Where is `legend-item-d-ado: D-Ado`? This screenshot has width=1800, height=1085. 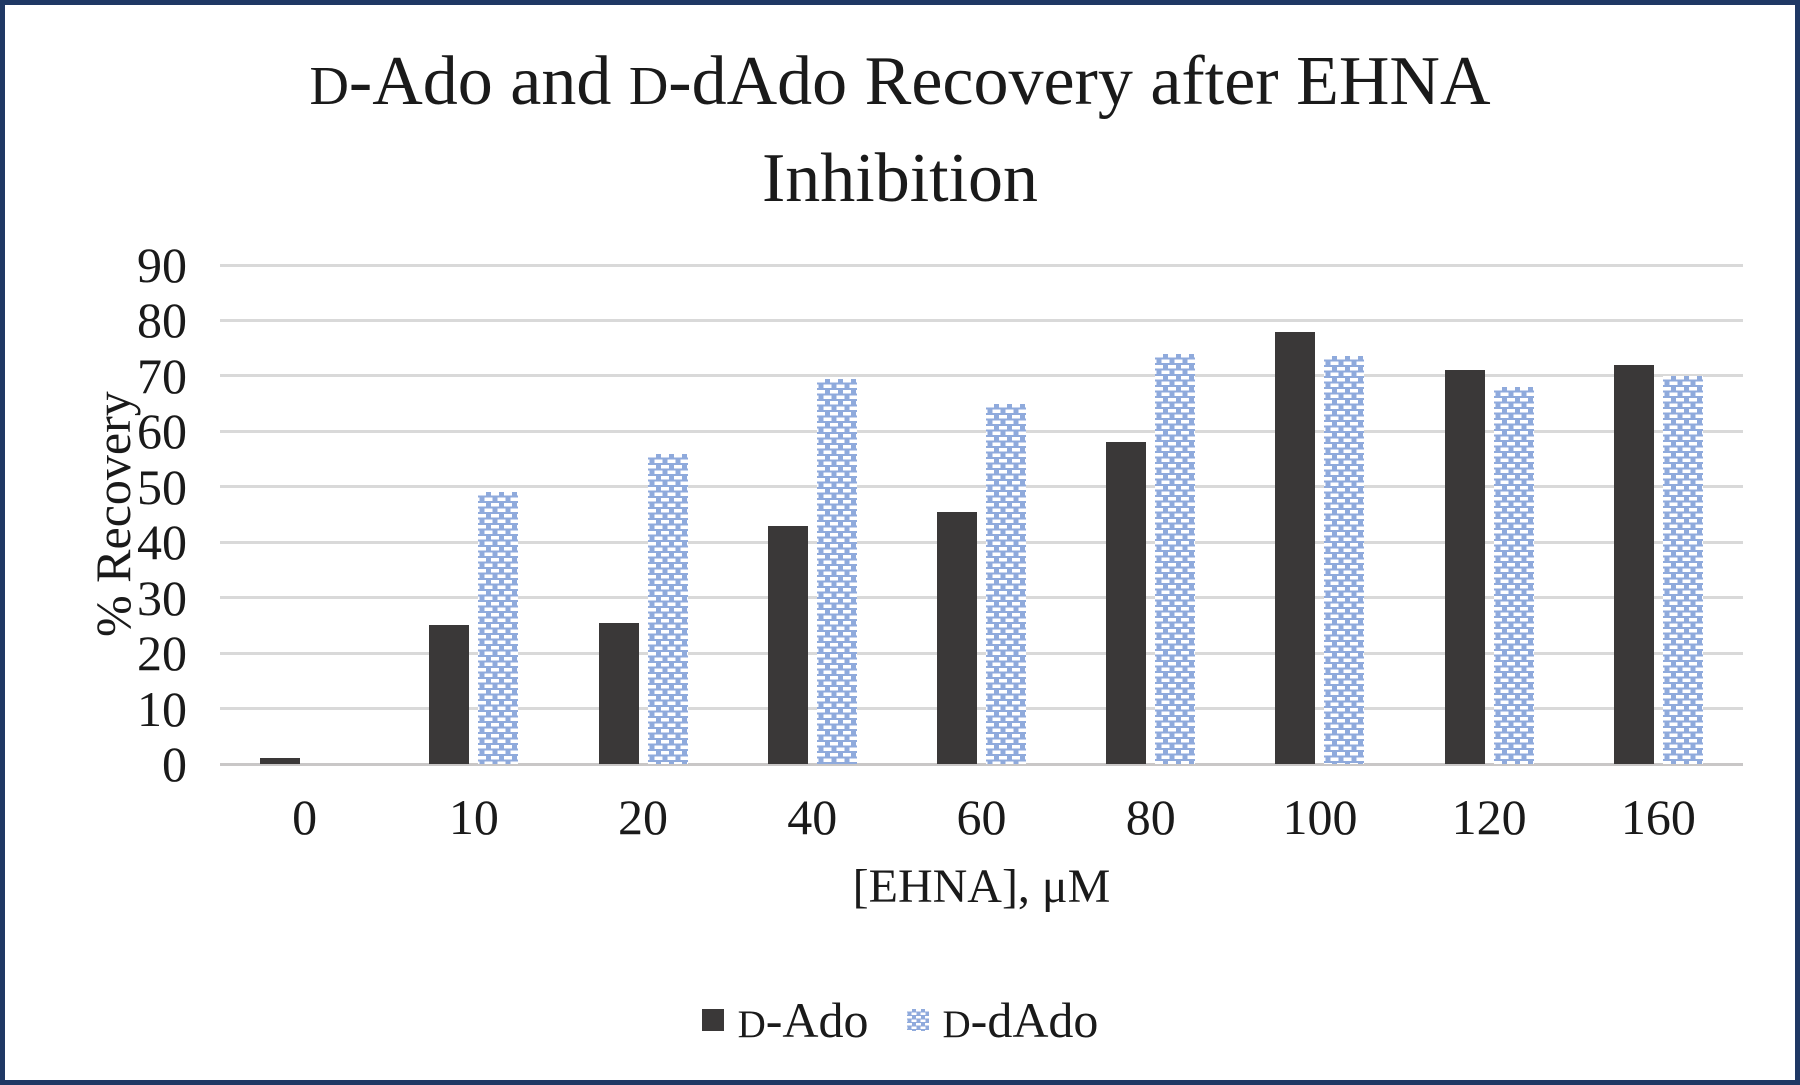 legend-item-d-ado: D-Ado is located at coordinates (785, 1020).